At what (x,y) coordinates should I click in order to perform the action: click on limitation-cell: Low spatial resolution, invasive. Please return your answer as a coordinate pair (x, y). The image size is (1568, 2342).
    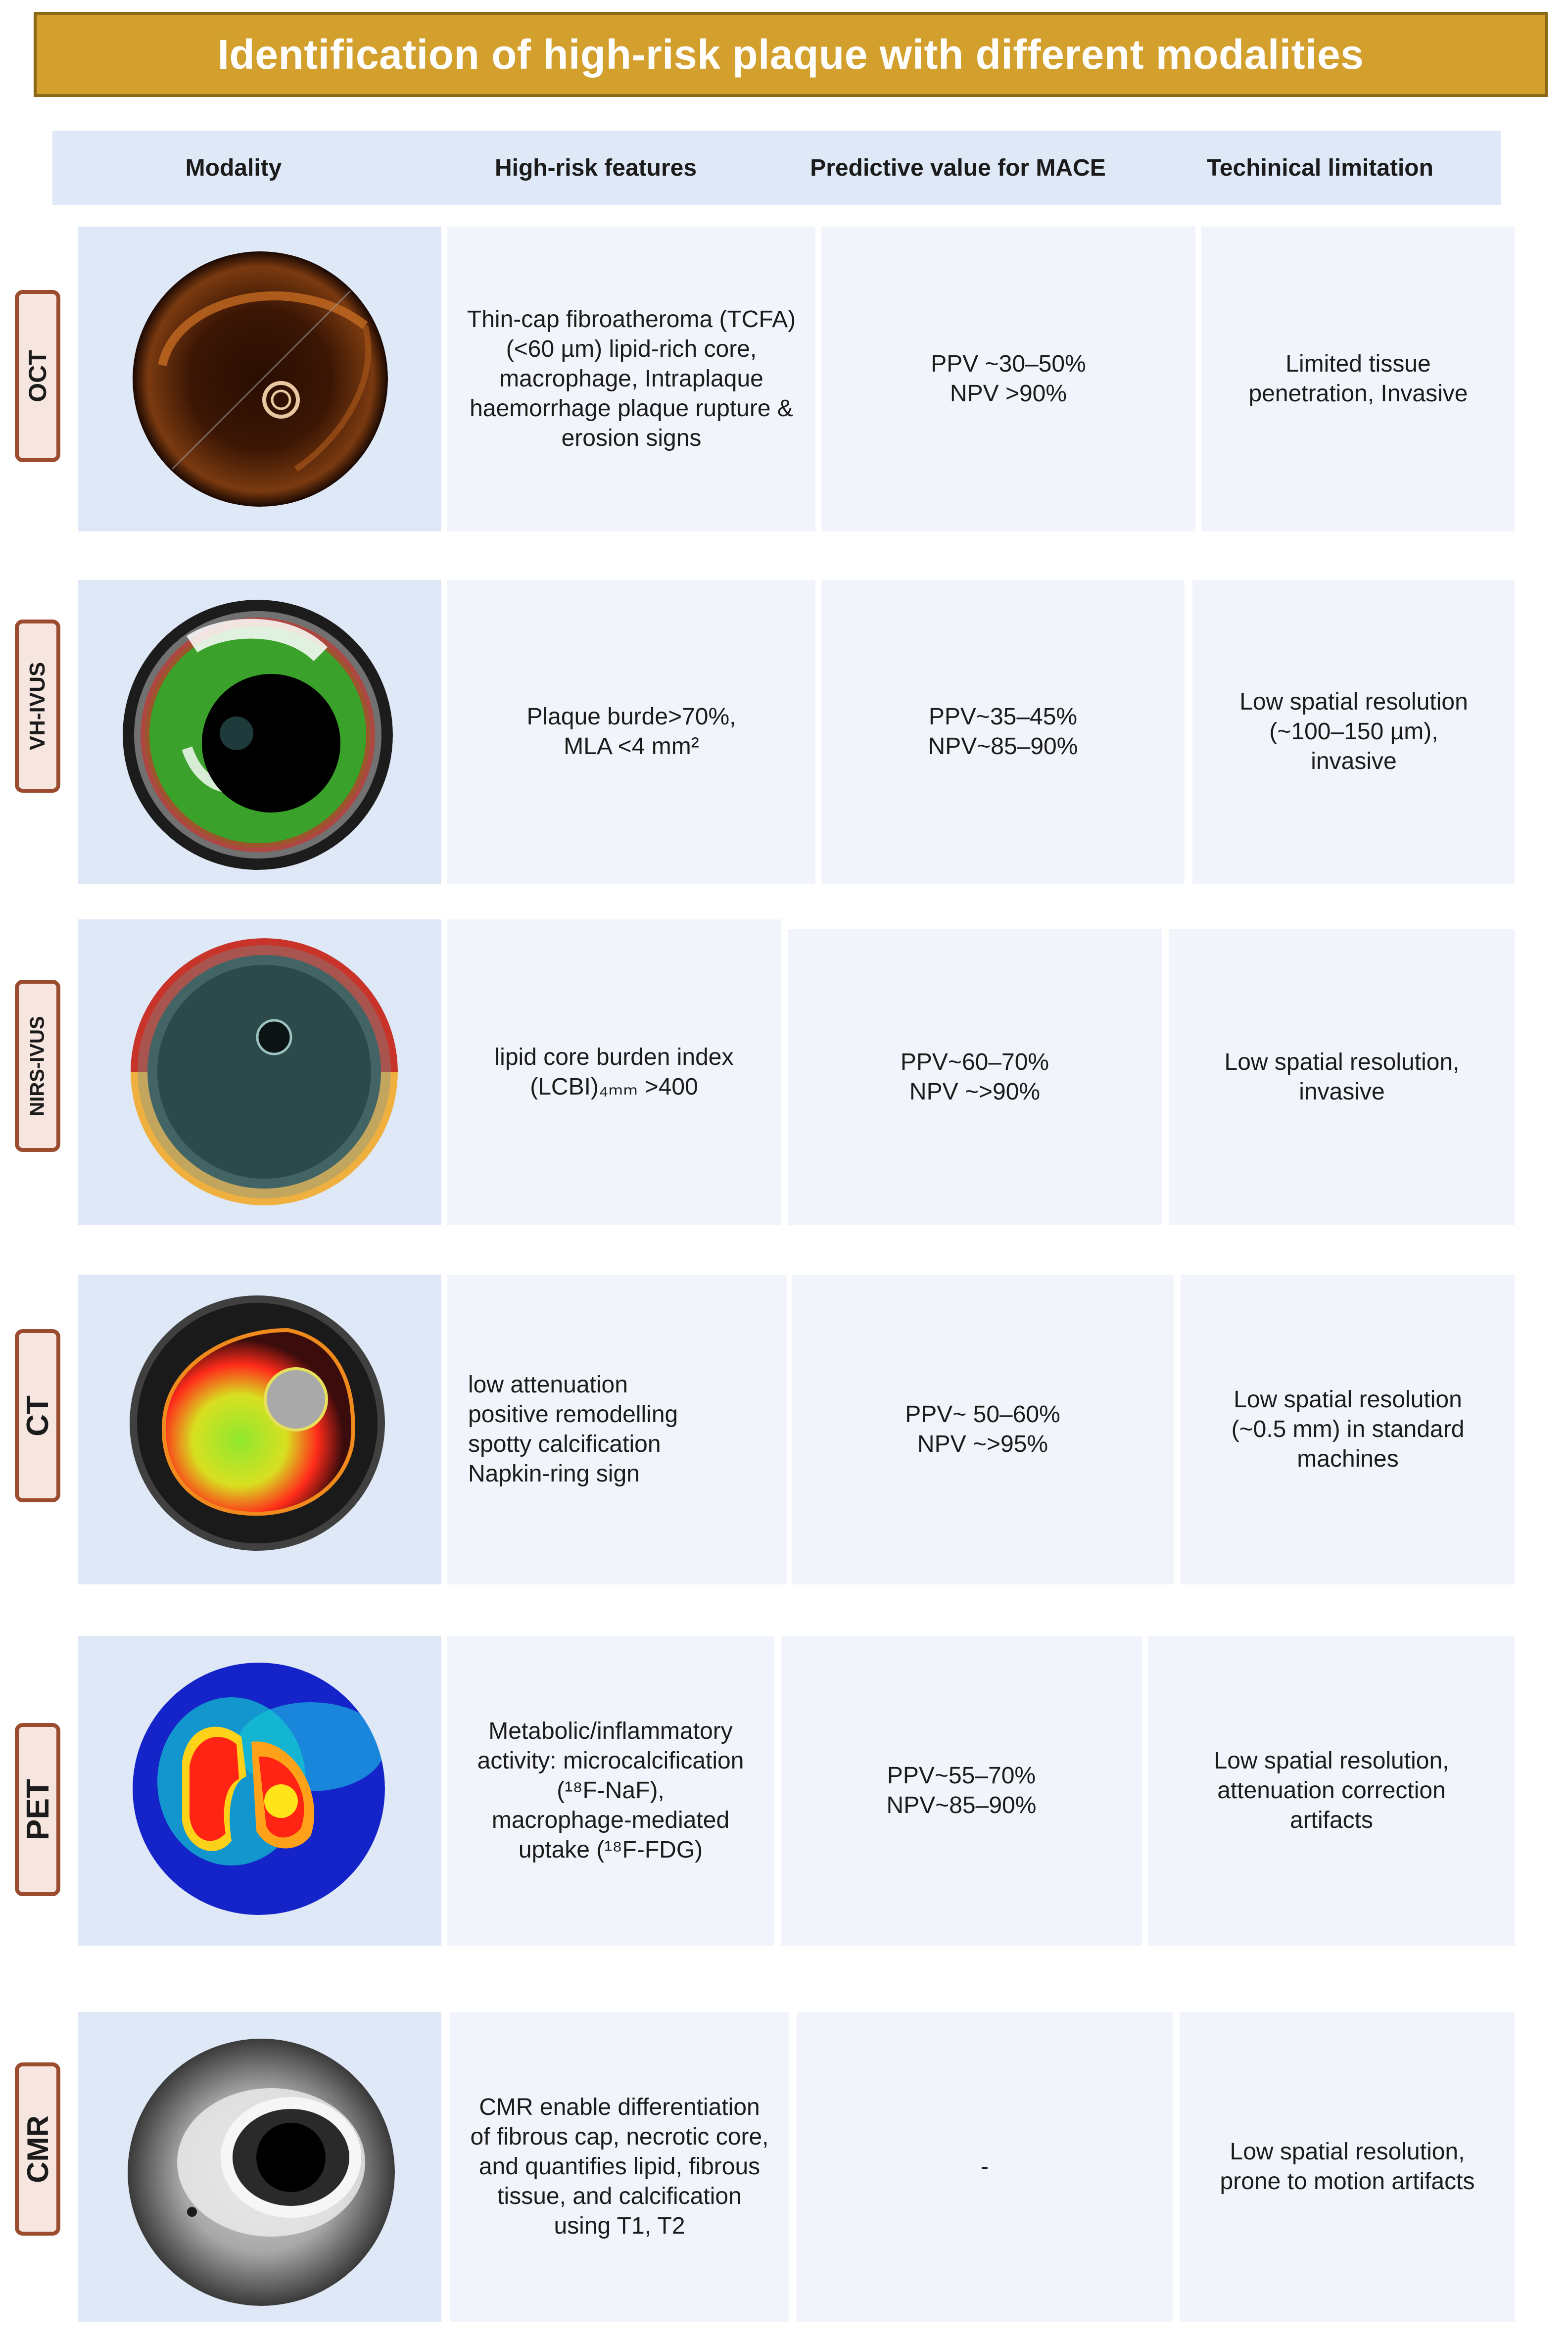
    Looking at the image, I should click on (1342, 1077).